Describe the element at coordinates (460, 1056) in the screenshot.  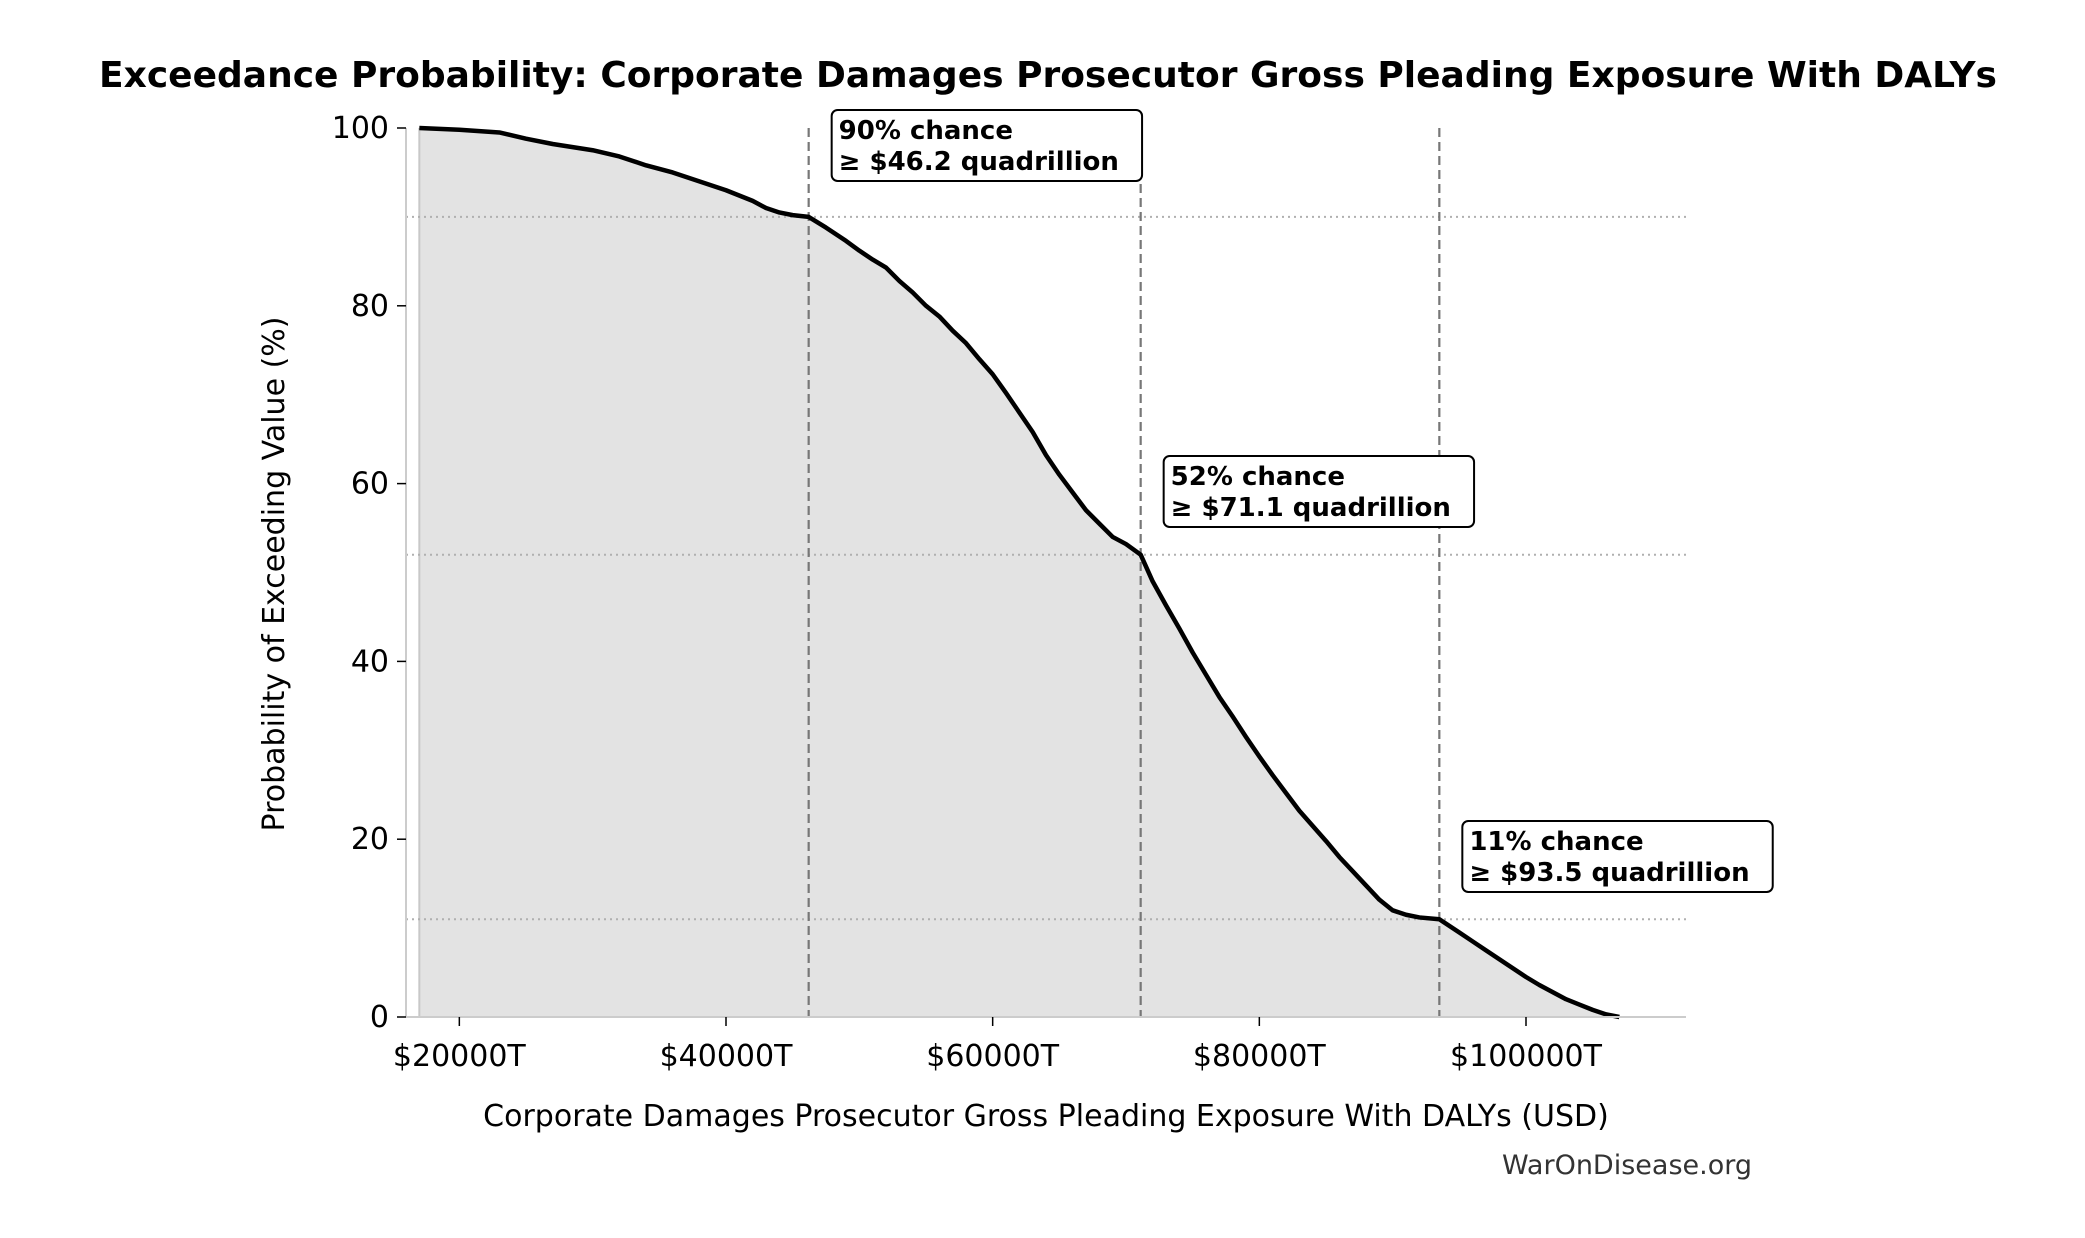
I see `x-tick-label: $20000T` at that location.